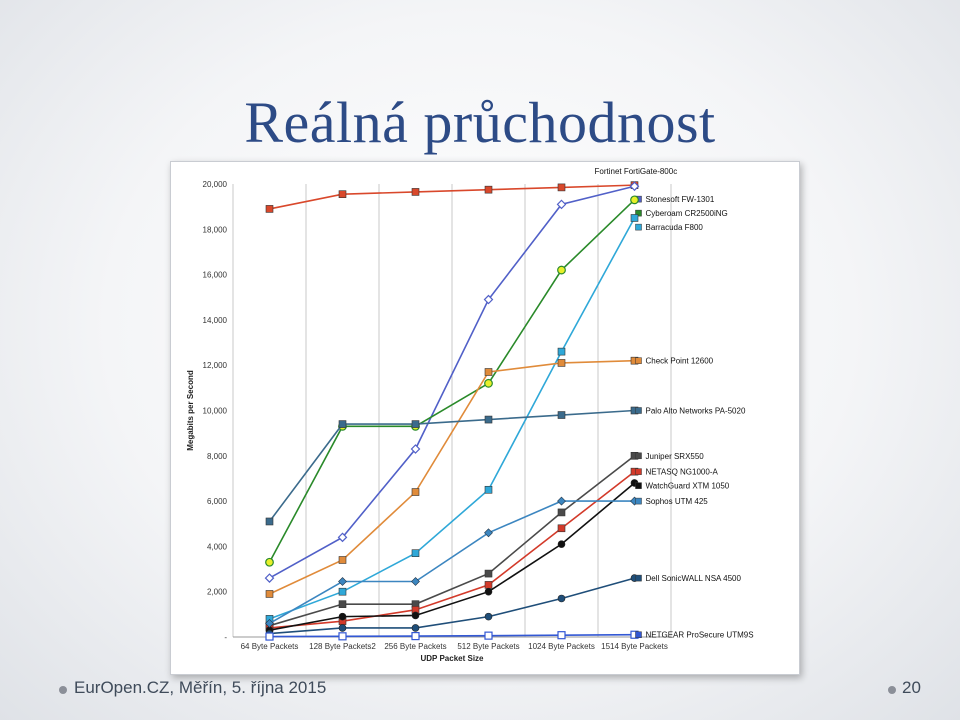  I want to click on series-label: Juniper SRX550, so click(675, 456).